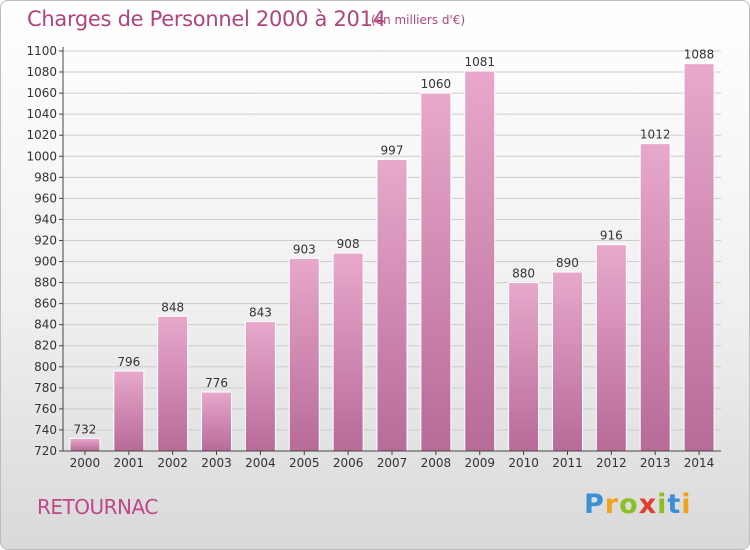 Image resolution: width=750 pixels, height=550 pixels. What do you see at coordinates (348, 244) in the screenshot?
I see `value-label: 908` at bounding box center [348, 244].